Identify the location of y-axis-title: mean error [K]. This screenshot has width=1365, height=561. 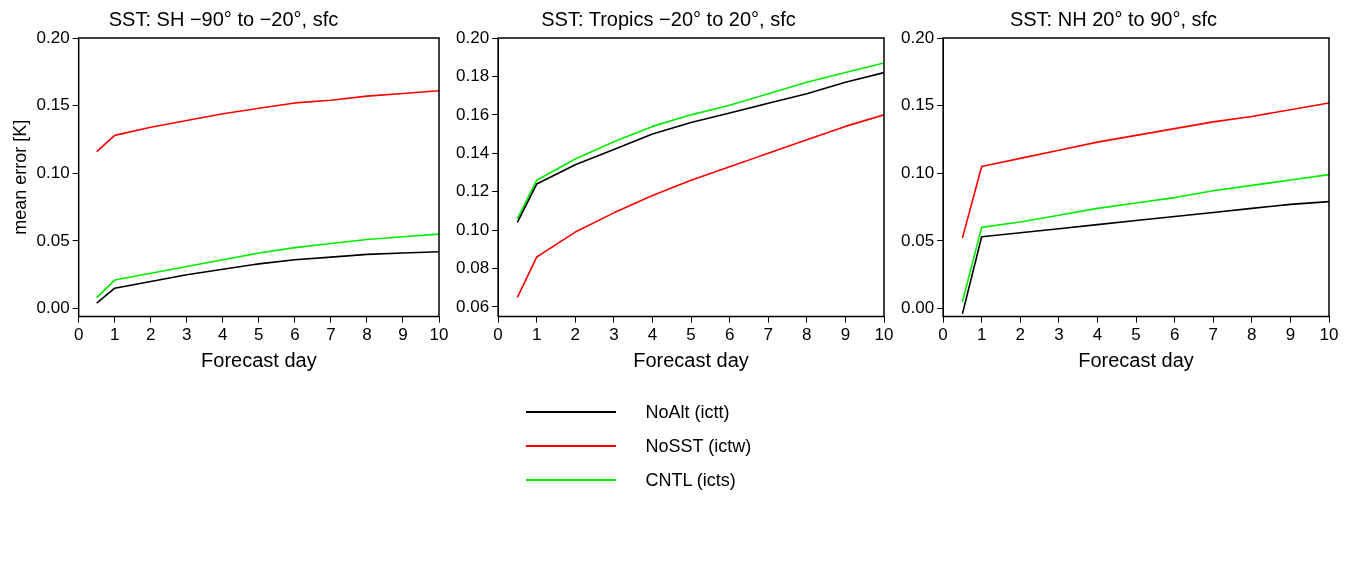
(19, 177).